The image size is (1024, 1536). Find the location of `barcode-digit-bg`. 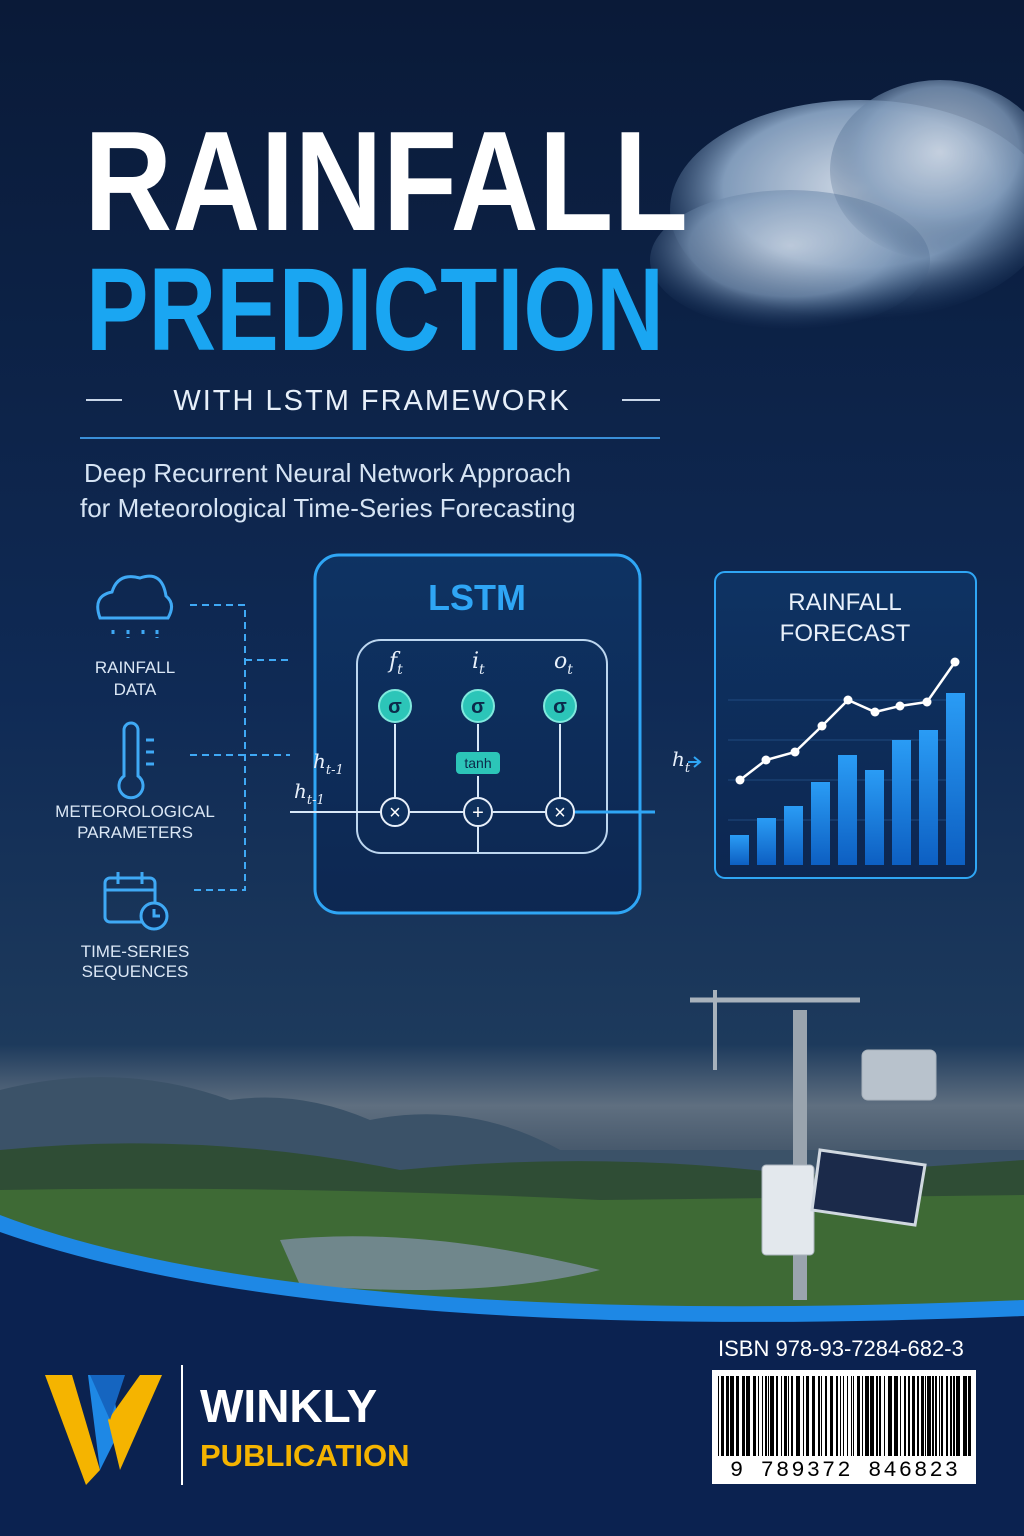

barcode-digit-bg is located at coordinates (846, 1468).